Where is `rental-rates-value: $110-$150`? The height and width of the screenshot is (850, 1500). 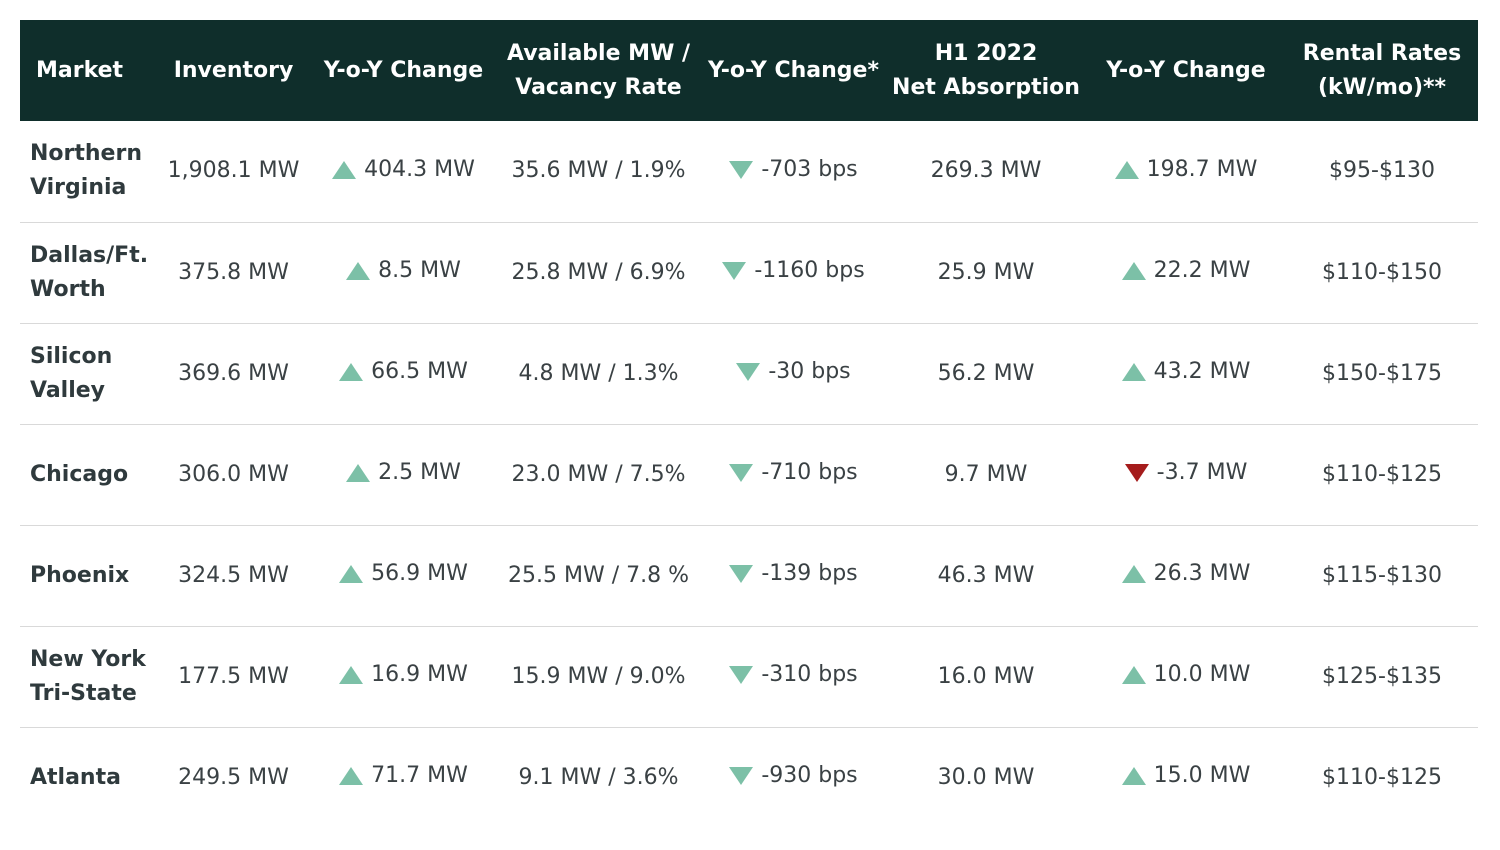
rental-rates-value: $110-$150 is located at coordinates (1382, 272).